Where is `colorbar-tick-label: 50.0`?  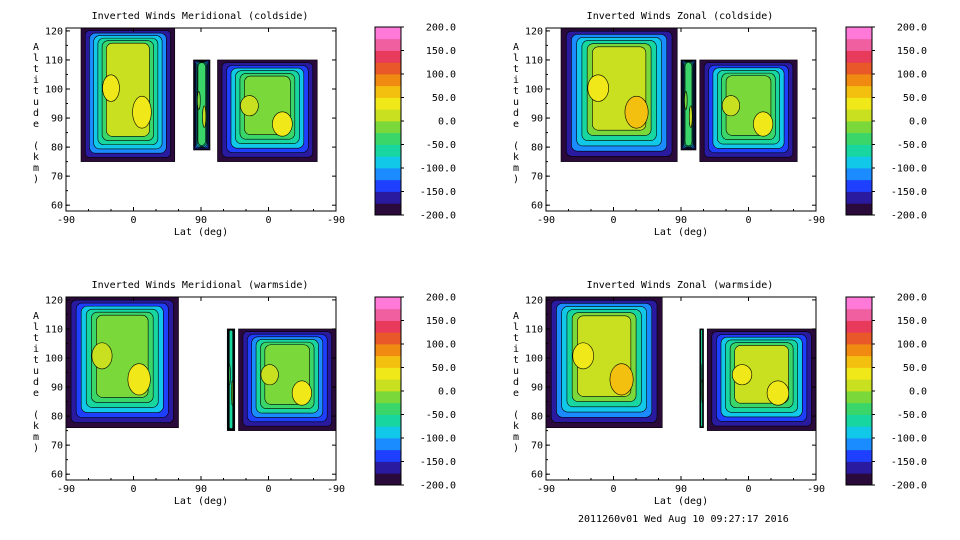 colorbar-tick-label: 50.0 is located at coordinates (444, 368).